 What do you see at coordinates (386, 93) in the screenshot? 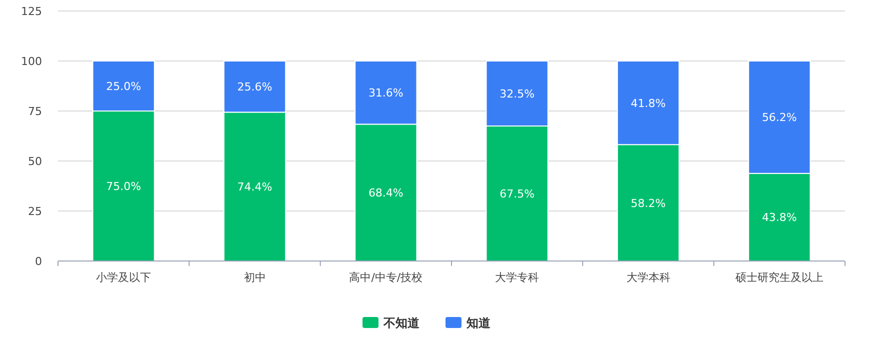
I see `data-label: 31.6%` at bounding box center [386, 93].